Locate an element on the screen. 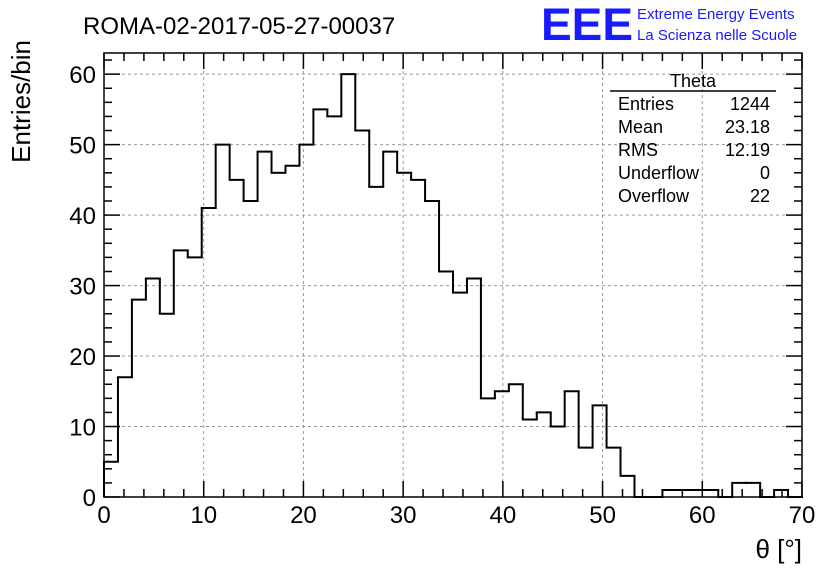 This screenshot has height=577, width=836. x-tick-label: 40 is located at coordinates (503, 515).